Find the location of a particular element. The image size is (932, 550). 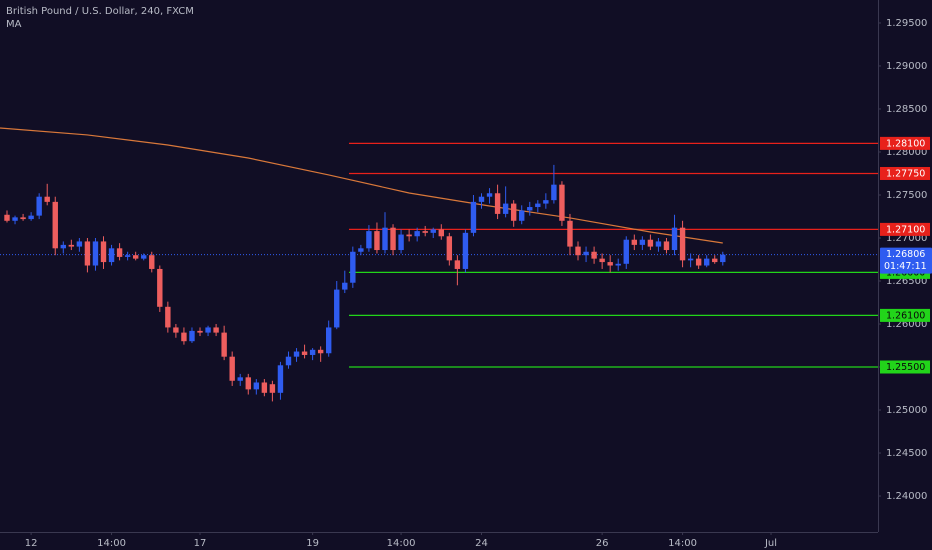

y-tick-label: 1.26500 is located at coordinates (906, 281).